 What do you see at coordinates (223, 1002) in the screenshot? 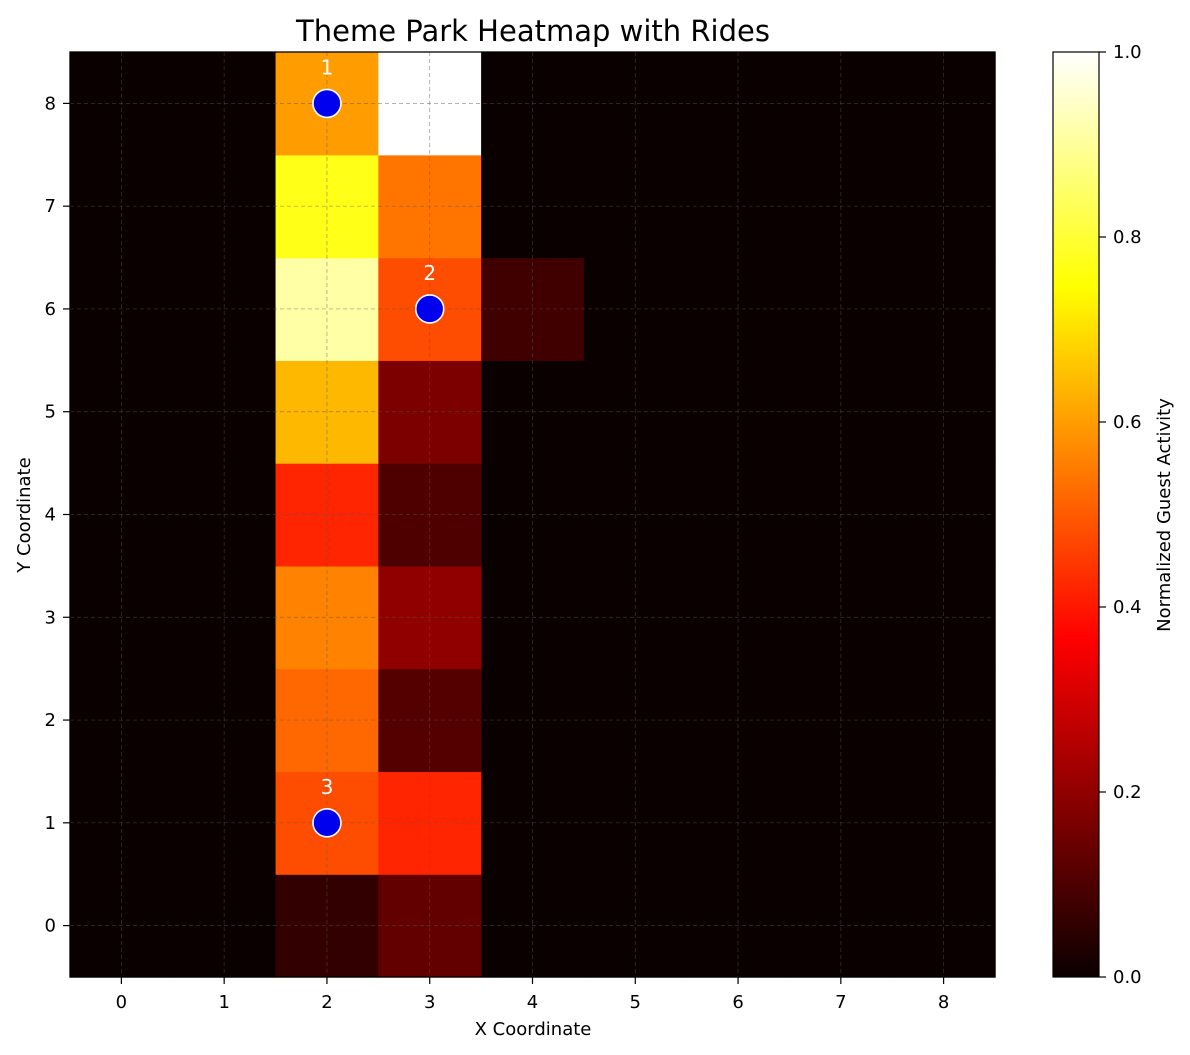
I see `x-tick-label: 1` at bounding box center [223, 1002].